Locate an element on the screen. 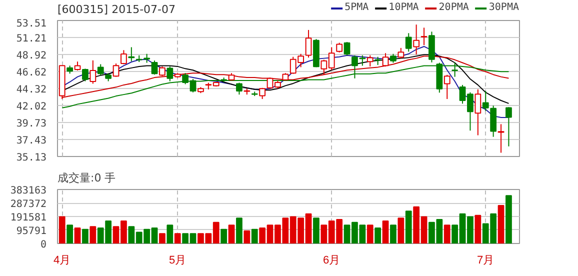  y-tick-label: 51.21 is located at coordinates (31, 39).